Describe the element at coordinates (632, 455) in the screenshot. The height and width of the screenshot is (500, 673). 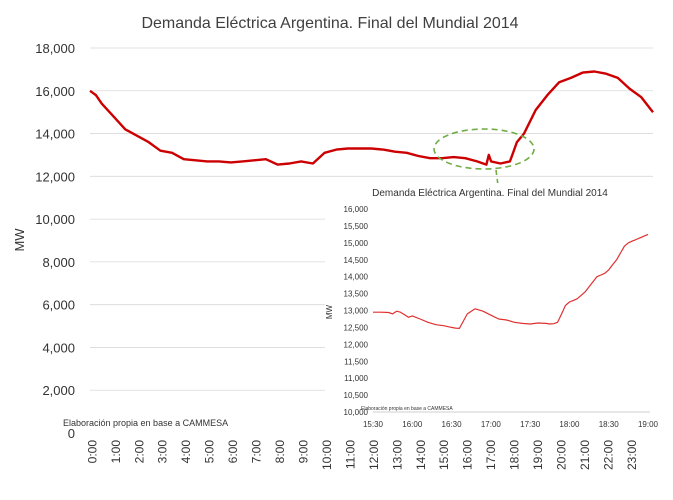
I see `main-x-tick-label: 23:00` at that location.